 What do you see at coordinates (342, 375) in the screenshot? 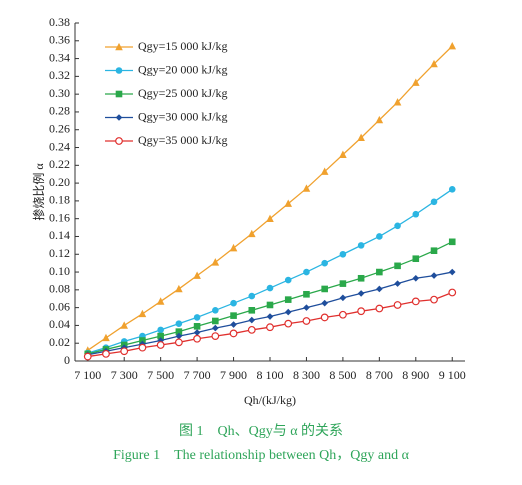
I see `x-tick-label: 8 500` at bounding box center [342, 375].